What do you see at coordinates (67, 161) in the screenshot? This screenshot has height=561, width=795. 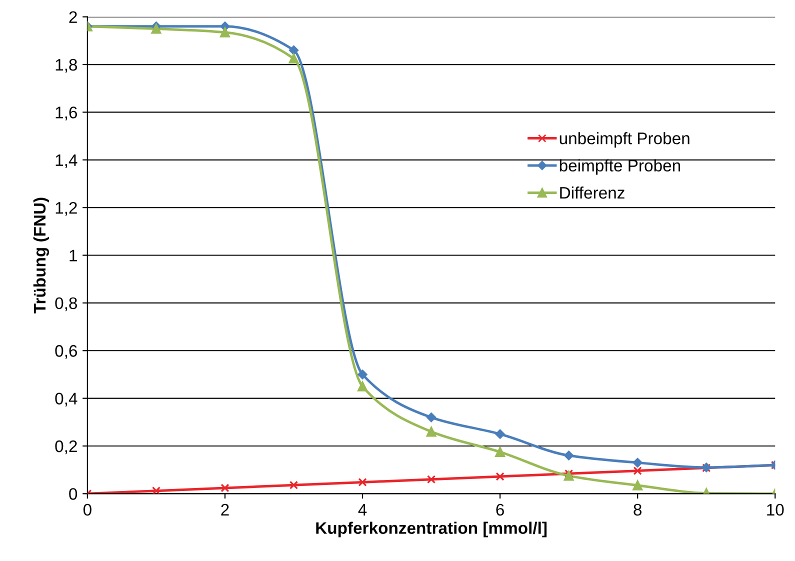 I see `y-tick-label: 1,4` at bounding box center [67, 161].